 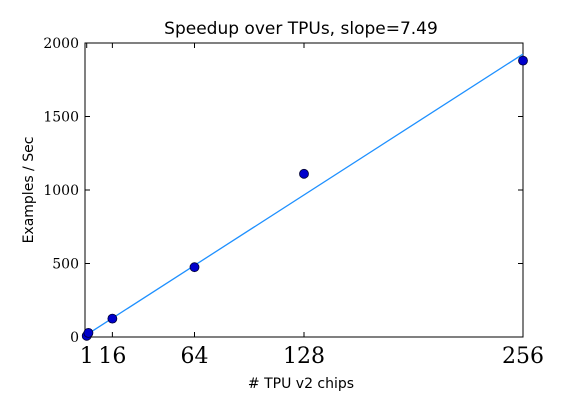 I want to click on y-axis-label: Examples / Sec, so click(x=29, y=190).